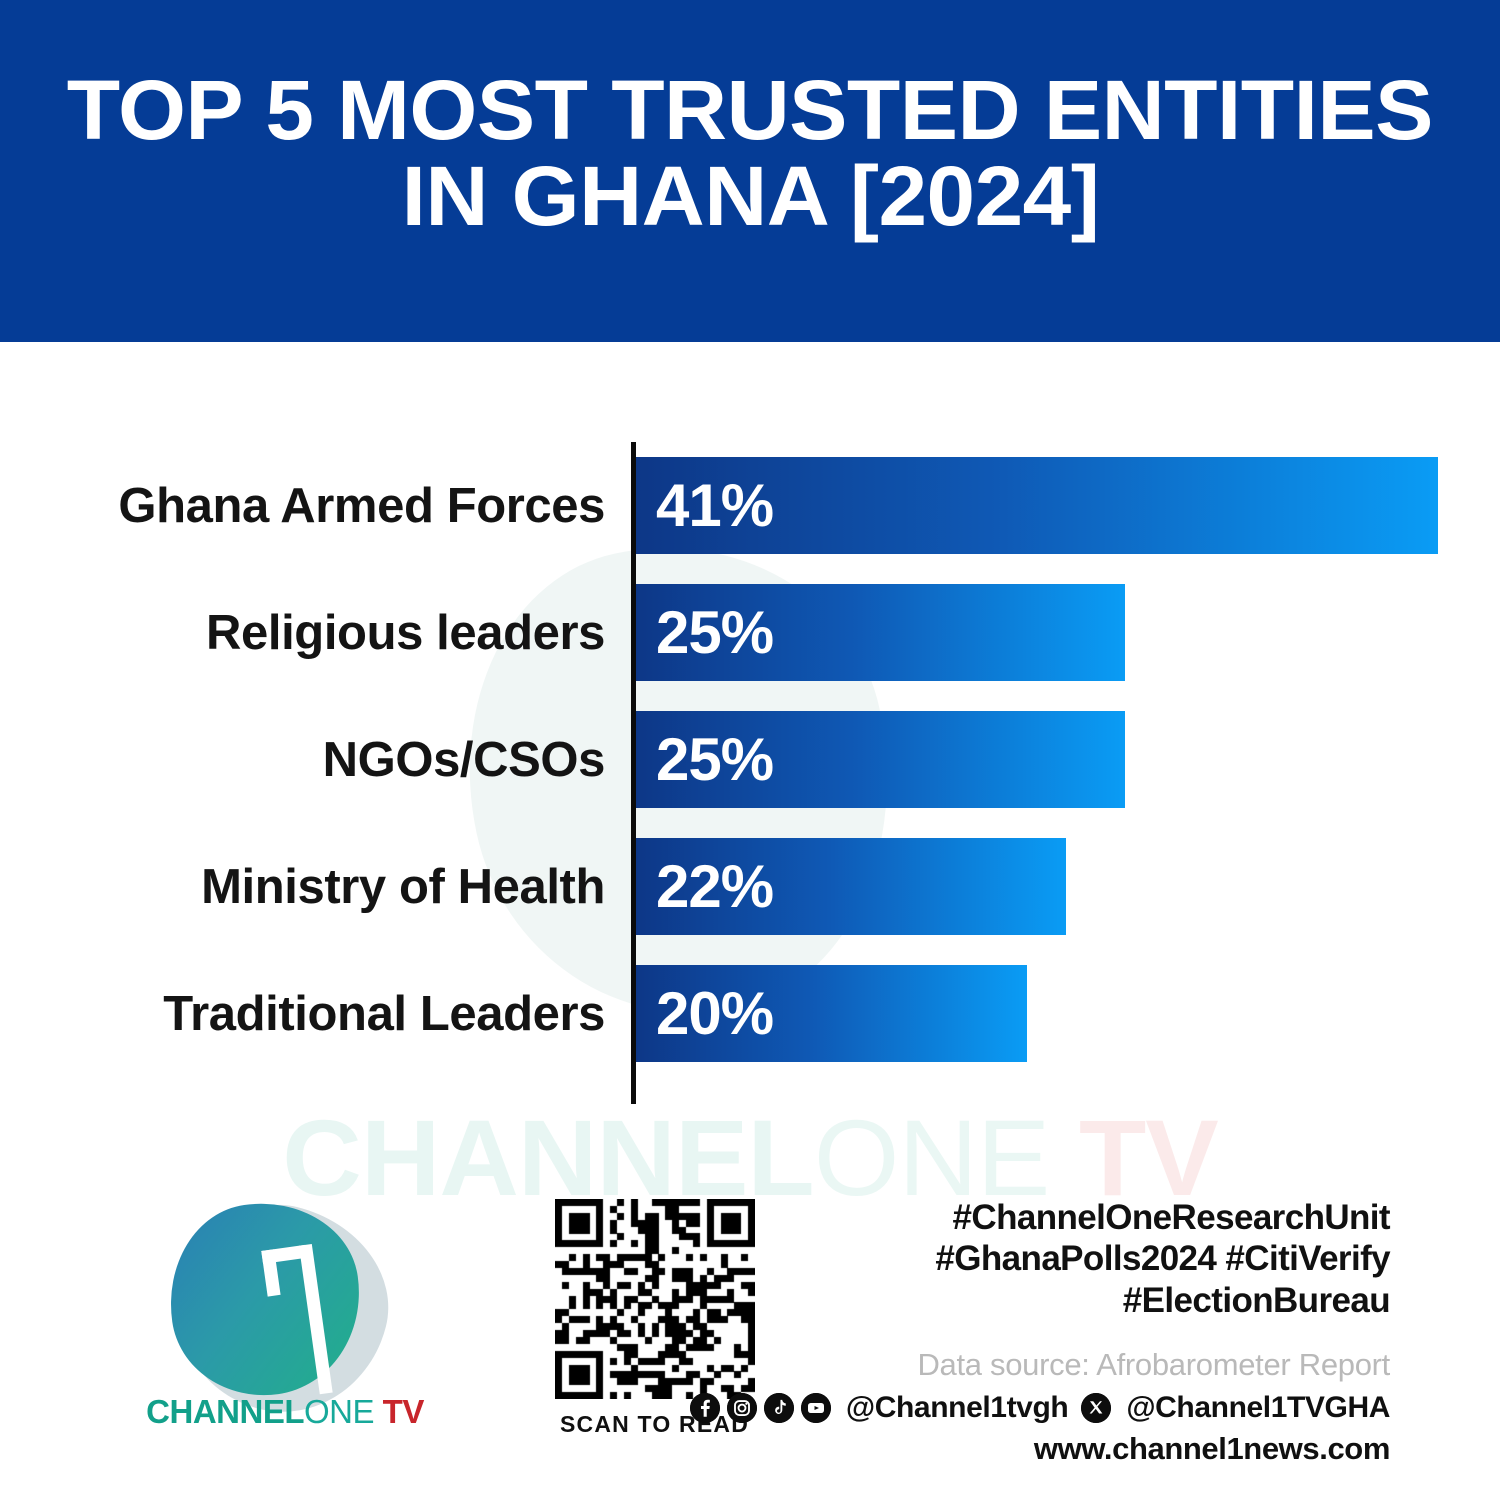 This screenshot has width=1500, height=1500. I want to click on bar-fill: 41%, so click(1037, 505).